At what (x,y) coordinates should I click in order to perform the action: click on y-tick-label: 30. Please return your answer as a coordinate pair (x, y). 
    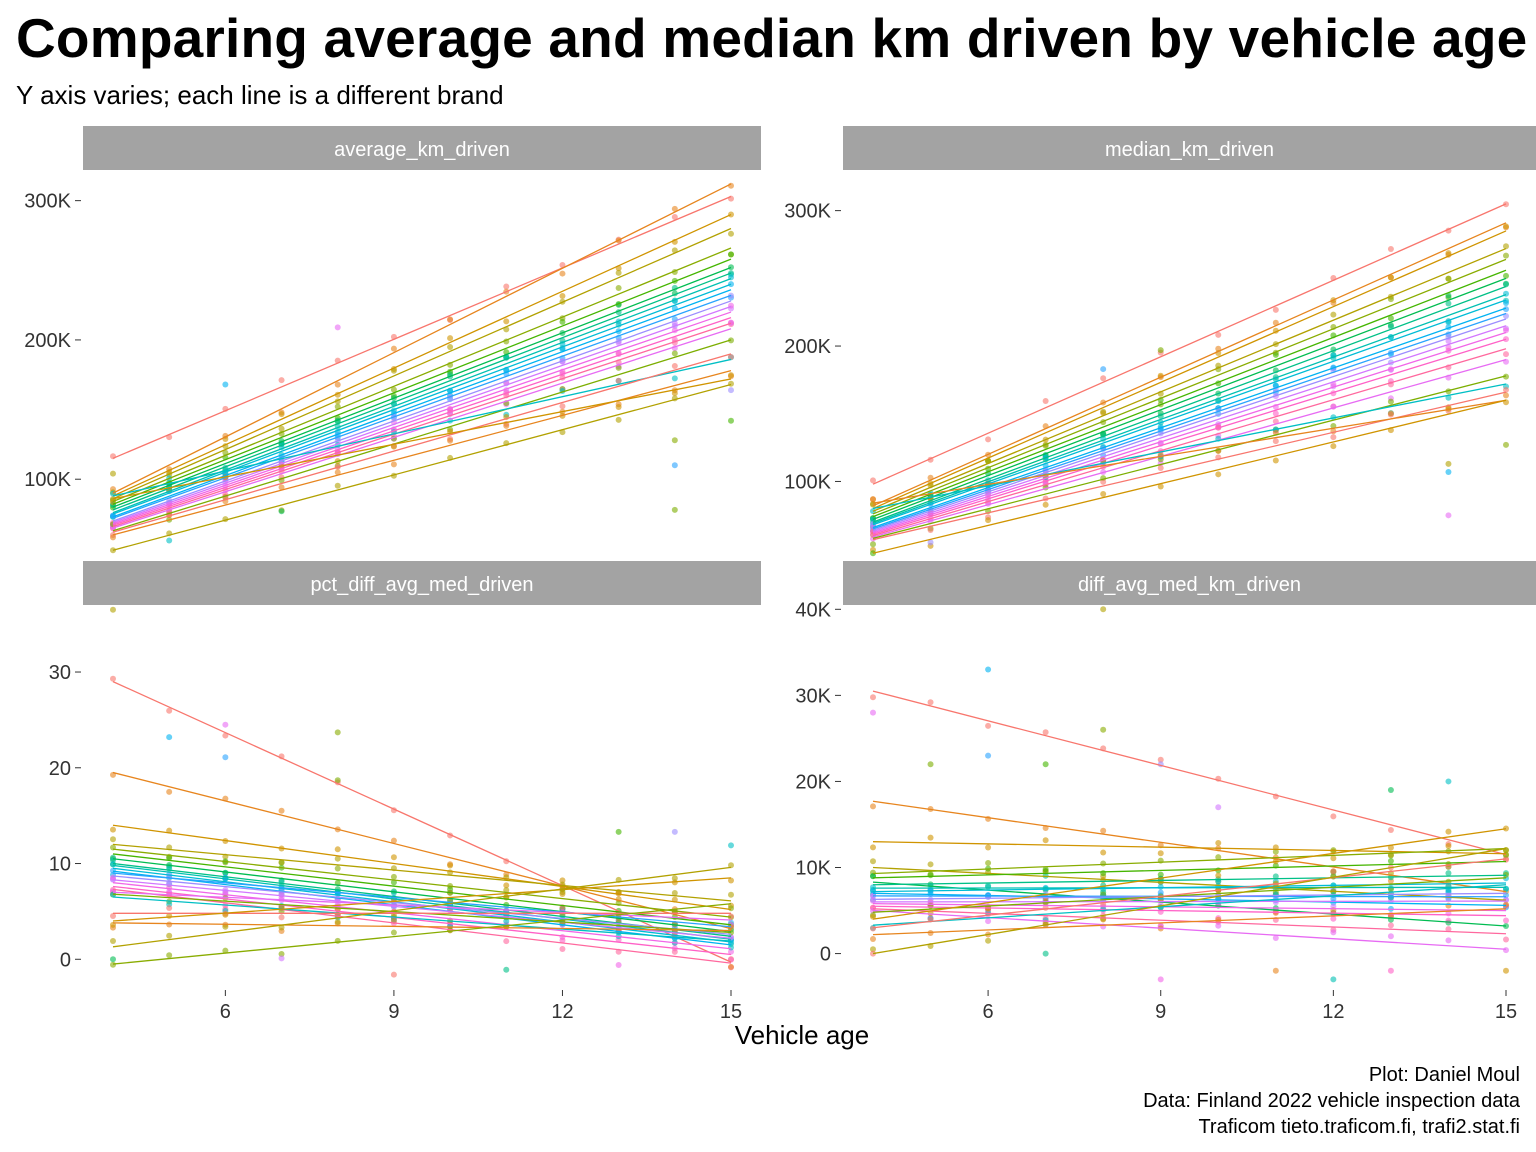
    Looking at the image, I should click on (60, 673).